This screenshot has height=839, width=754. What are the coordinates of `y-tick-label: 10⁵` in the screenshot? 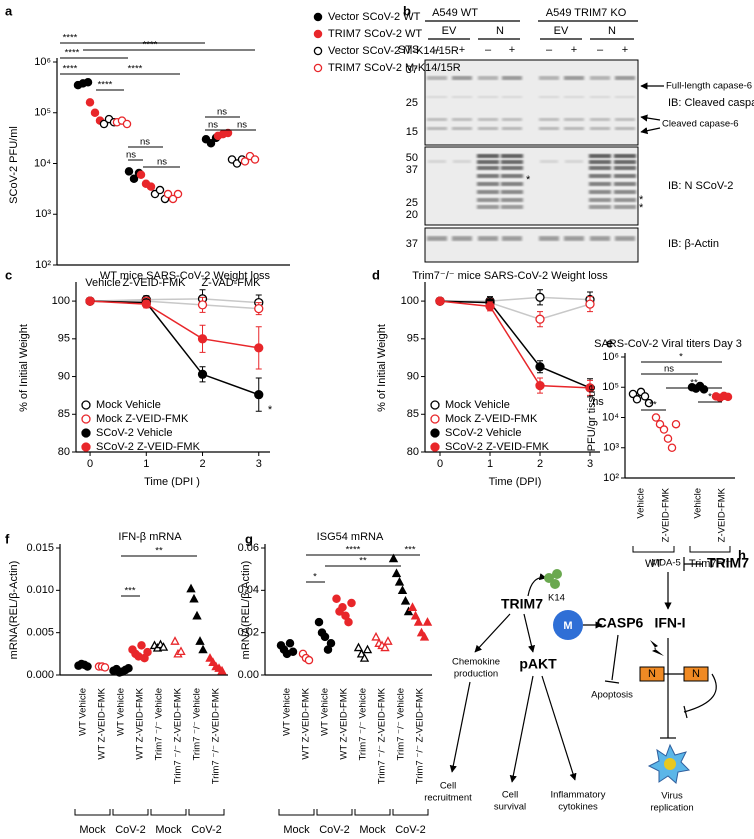 It's located at (42, 113).